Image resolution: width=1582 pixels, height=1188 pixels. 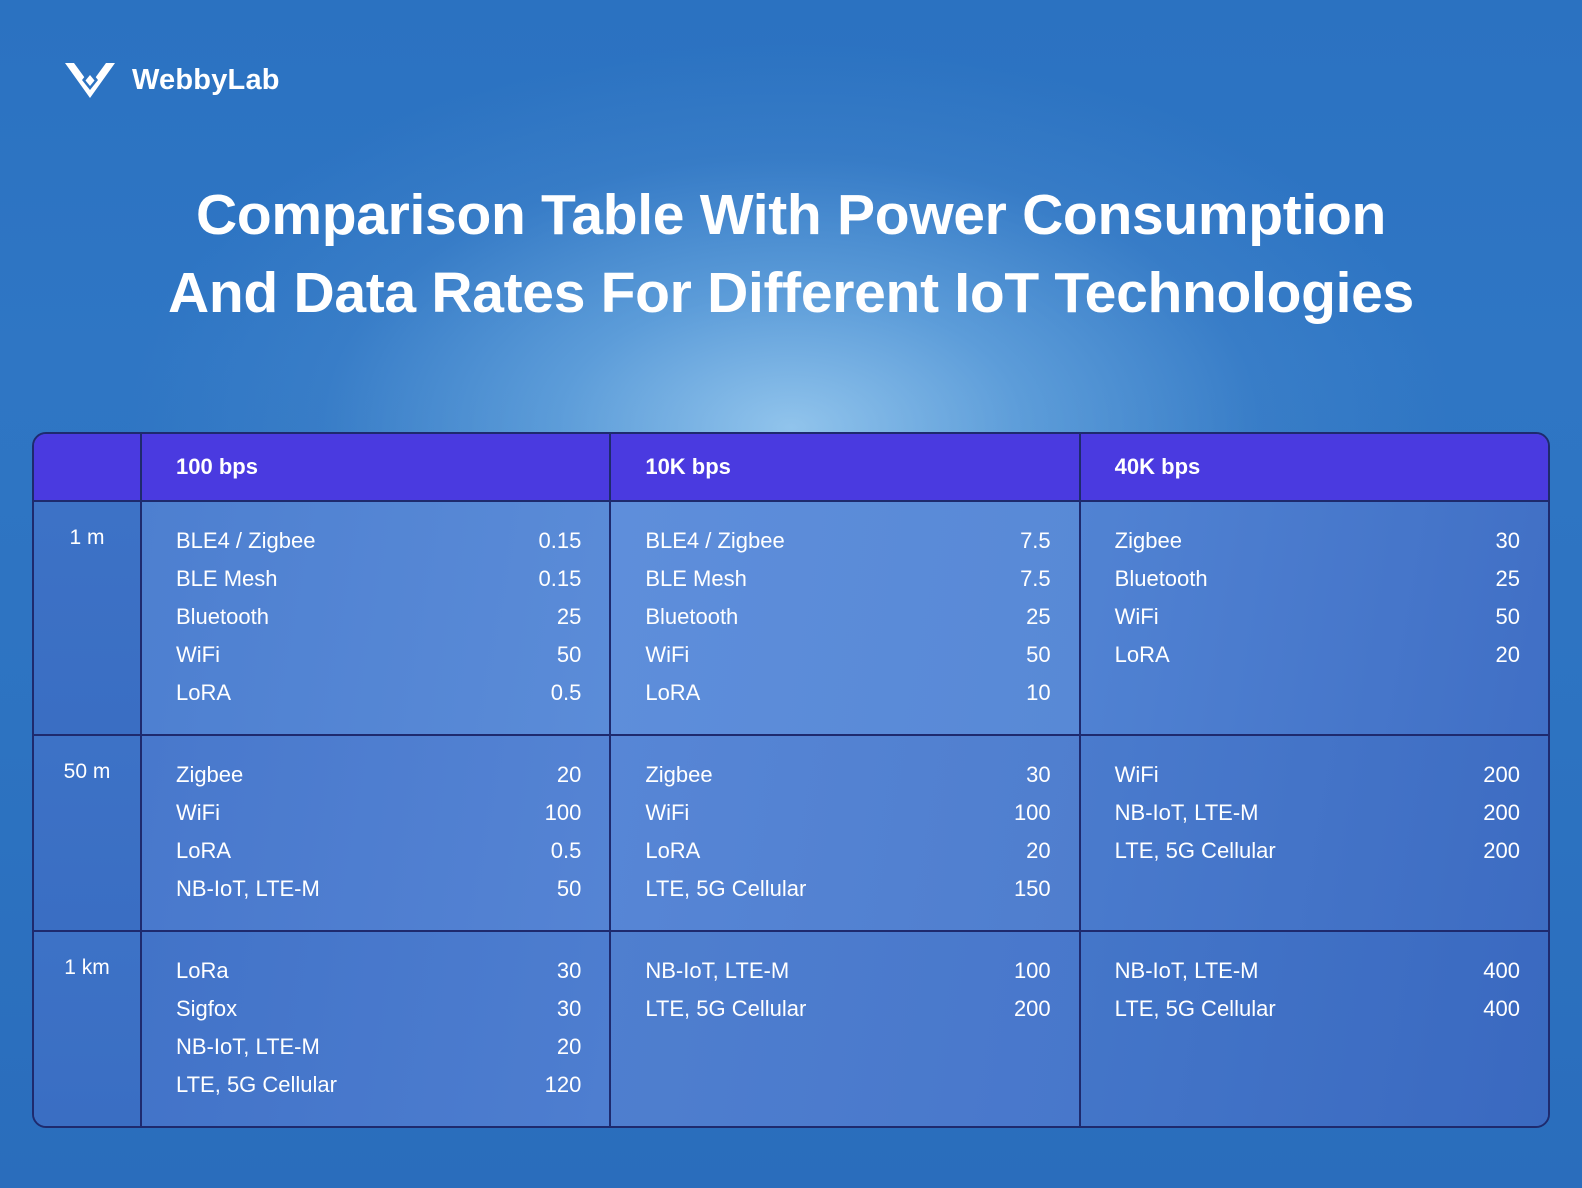 I want to click on row-label: 1 km, so click(x=87, y=967).